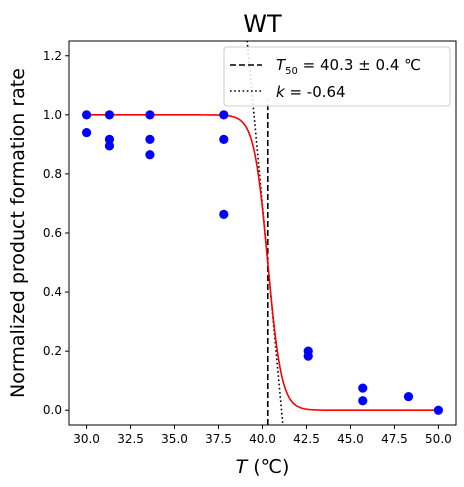 The height and width of the screenshot is (487, 464). Describe the element at coordinates (291, 71) in the screenshot. I see `legend-t50-sub: 50` at that location.